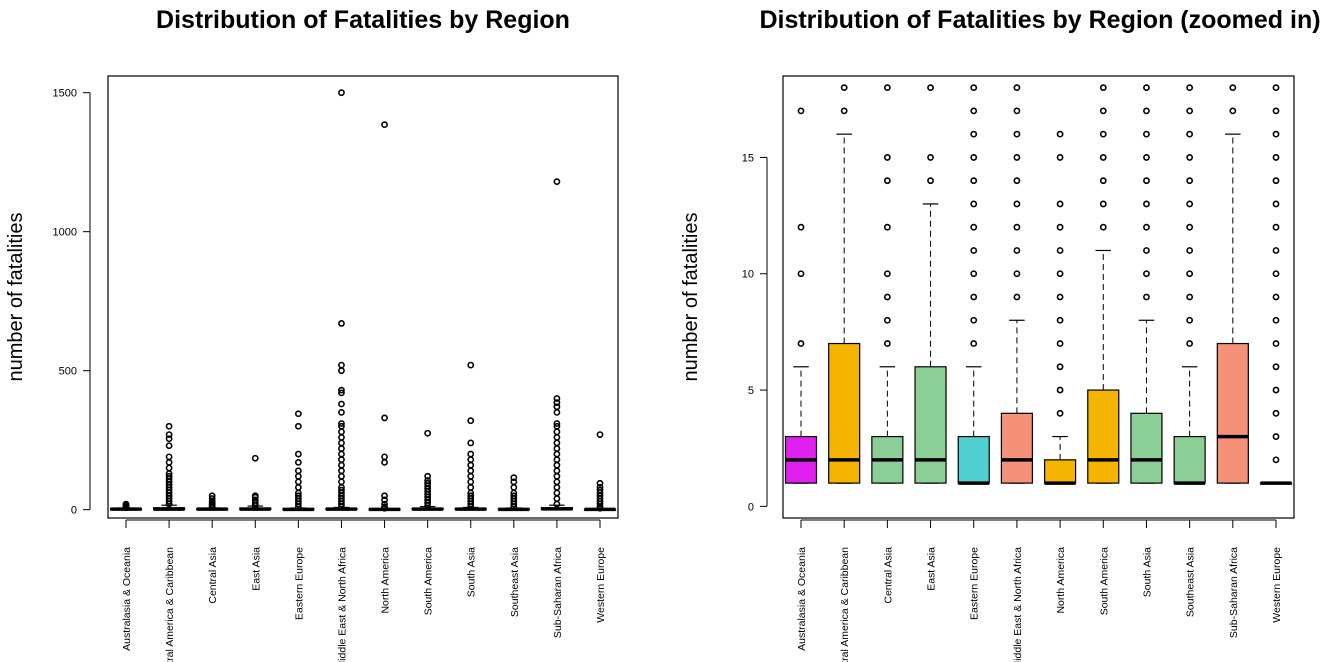  Describe the element at coordinates (472, 572) in the screenshot. I see `x-category-label: South Asia` at that location.